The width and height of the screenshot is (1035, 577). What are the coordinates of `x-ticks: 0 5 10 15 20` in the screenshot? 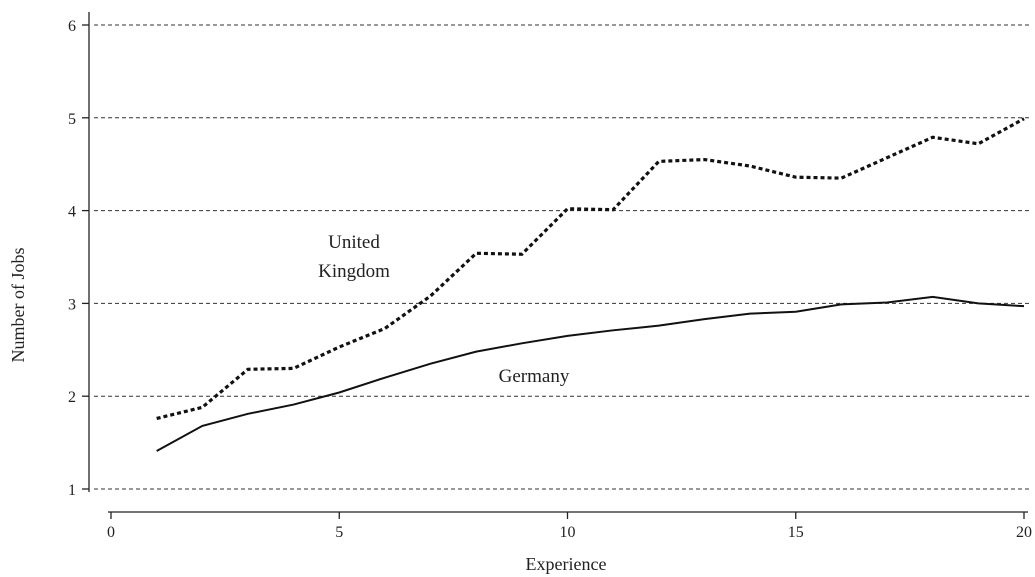 It's located at (569, 526).